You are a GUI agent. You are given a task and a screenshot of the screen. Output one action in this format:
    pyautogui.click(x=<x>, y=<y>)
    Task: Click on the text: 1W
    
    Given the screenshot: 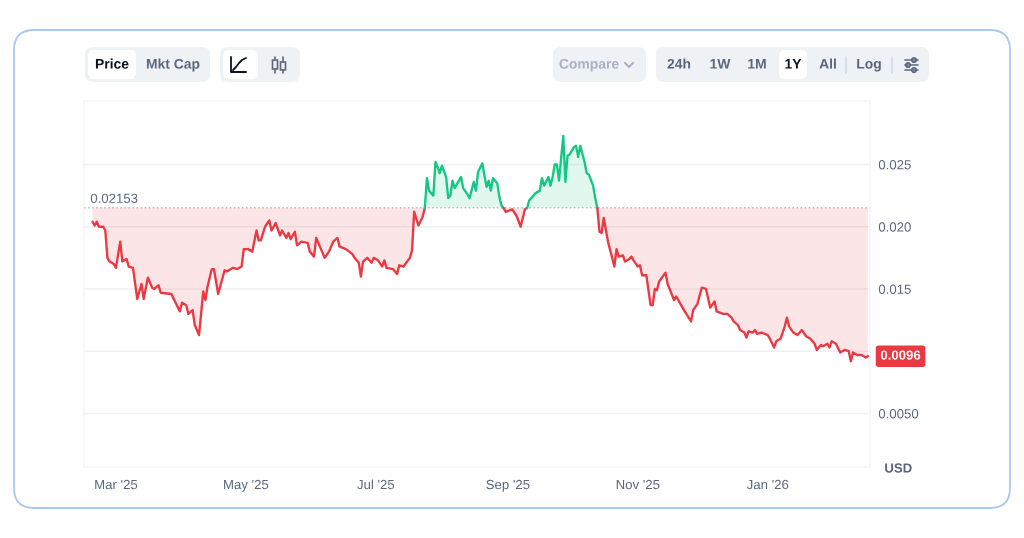 What is the action you would take?
    pyautogui.click(x=720, y=64)
    